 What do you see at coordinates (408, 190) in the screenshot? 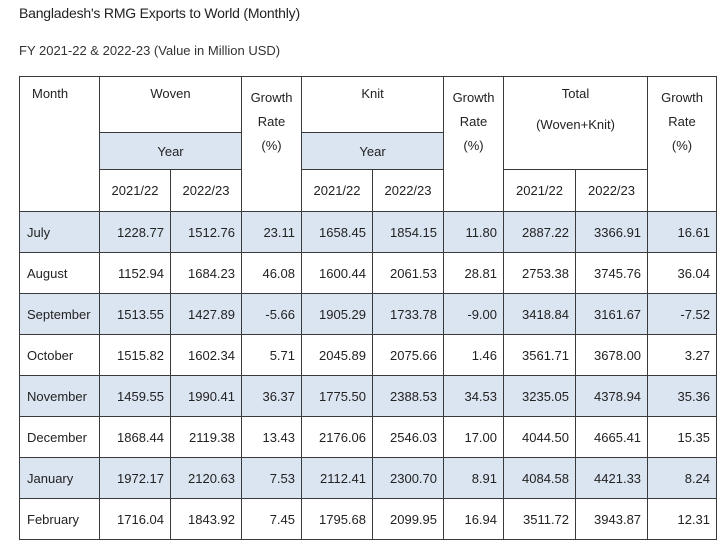
I see `knit-year-2022-23: 2022/23` at bounding box center [408, 190].